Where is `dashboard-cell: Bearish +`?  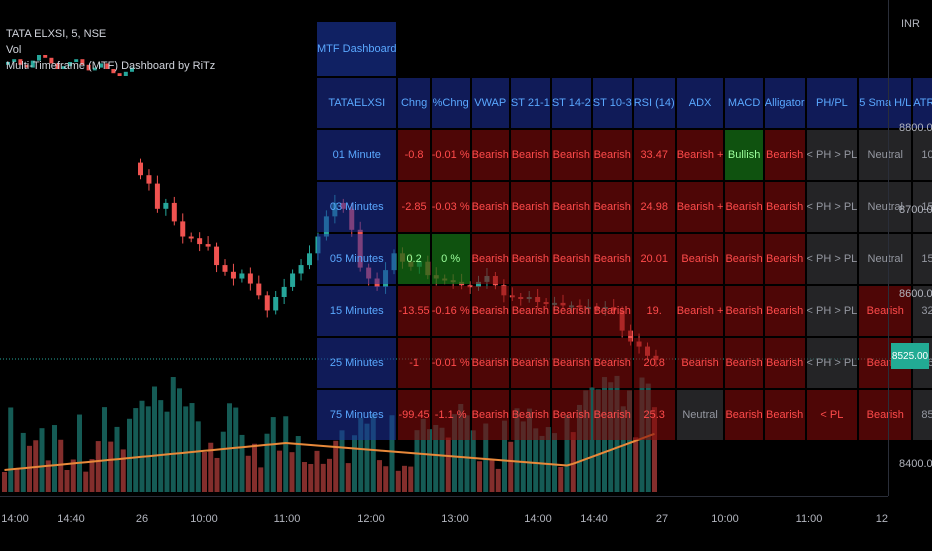 dashboard-cell: Bearish + is located at coordinates (700, 207).